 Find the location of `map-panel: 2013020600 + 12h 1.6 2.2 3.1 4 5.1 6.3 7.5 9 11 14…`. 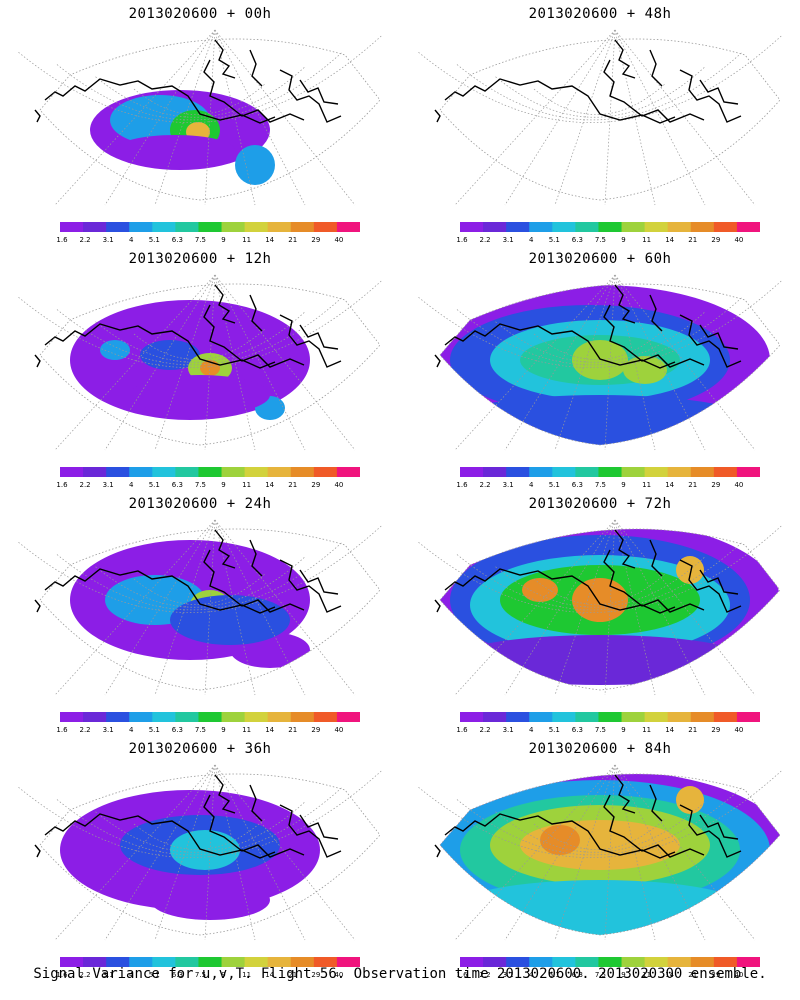

map-panel: 2013020600 + 12h 1.6 2.2 3.1 4 5.1 6.3 7.5 9 11 14… is located at coordinates (200, 367).